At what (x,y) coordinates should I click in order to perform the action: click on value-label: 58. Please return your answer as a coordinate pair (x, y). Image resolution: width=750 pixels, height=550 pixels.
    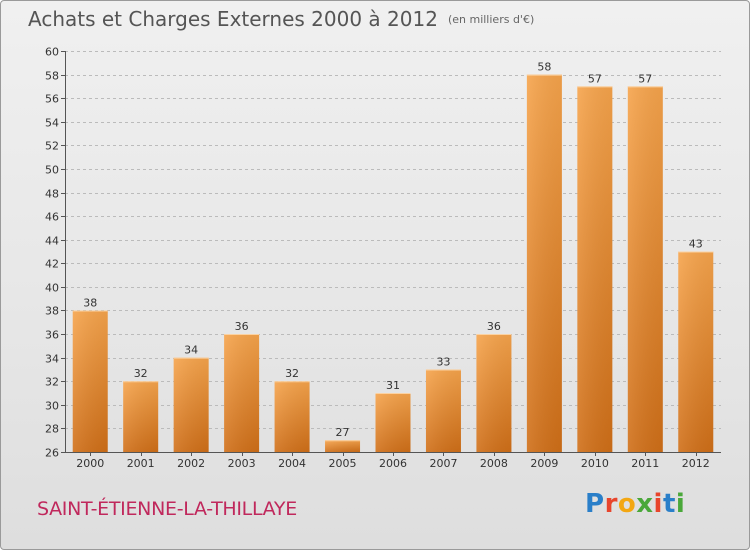
    Looking at the image, I should click on (544, 67).